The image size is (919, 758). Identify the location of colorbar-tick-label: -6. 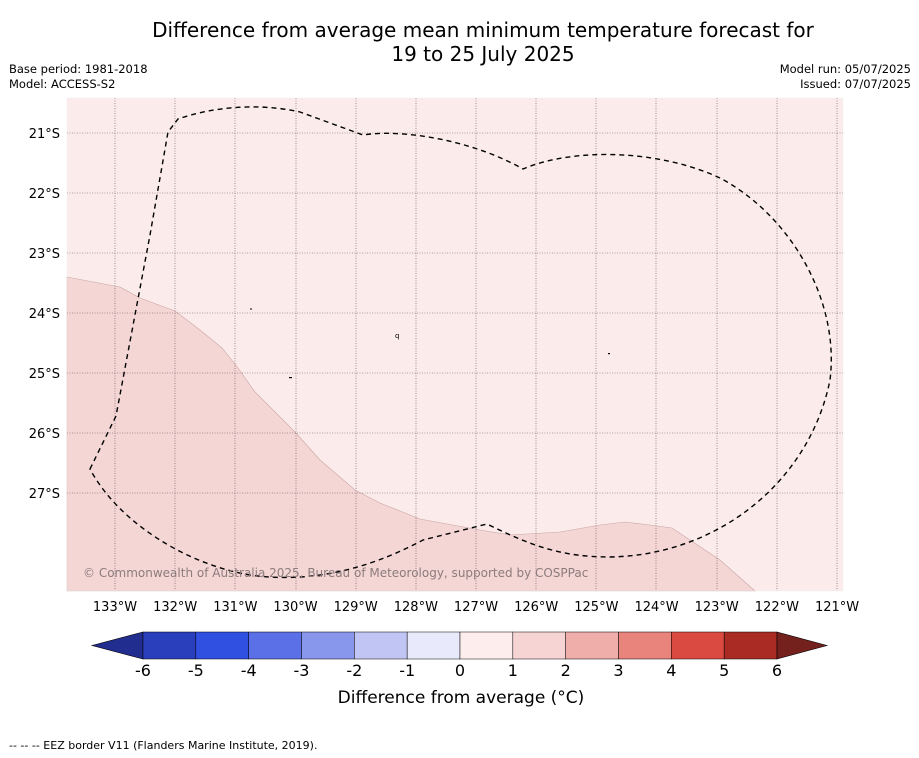
(143, 670).